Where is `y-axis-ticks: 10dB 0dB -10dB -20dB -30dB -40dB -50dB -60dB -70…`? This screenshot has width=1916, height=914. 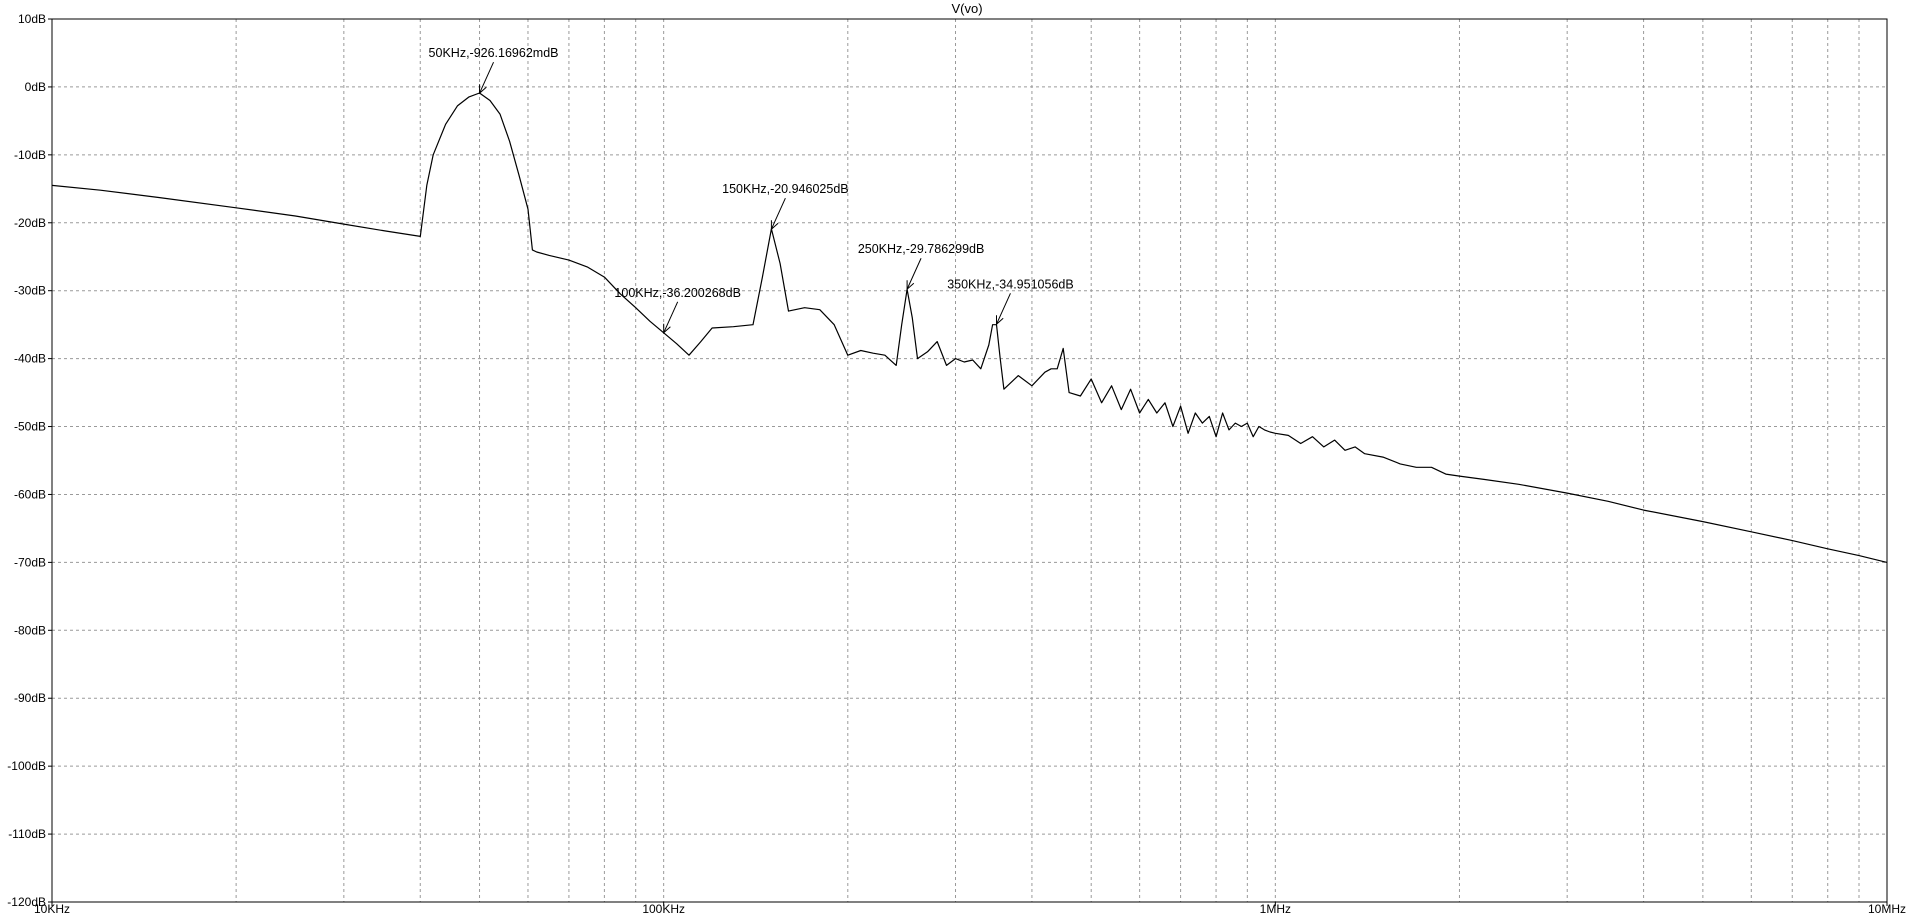 y-axis-ticks: 10dB 0dB -10dB -20dB -30dB -40dB -50dB -60dB -70… is located at coordinates (29, 460).